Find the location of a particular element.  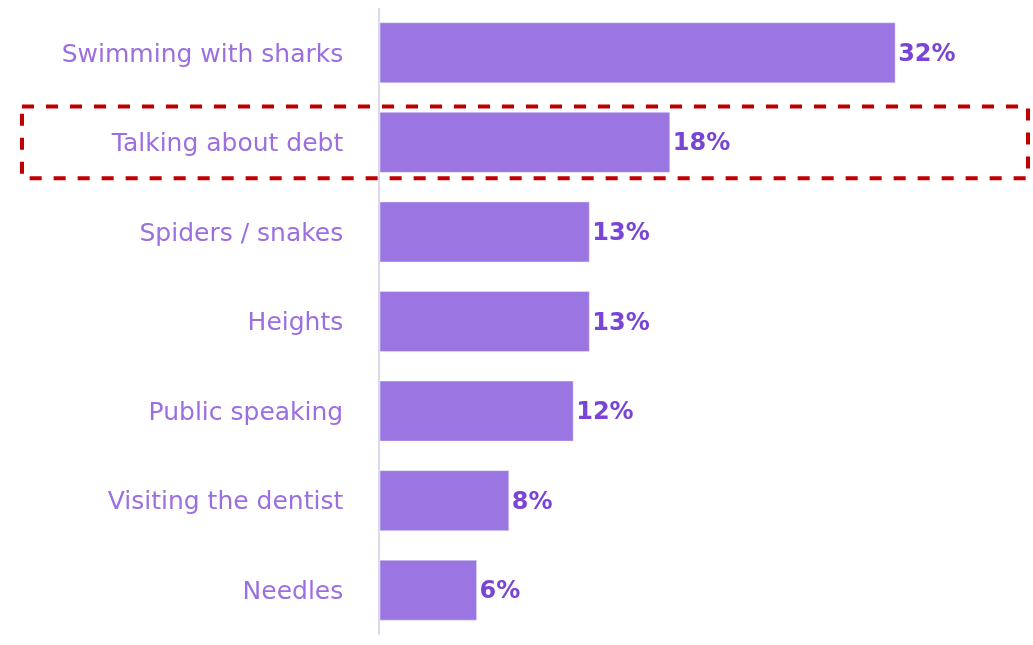

y-tick-label: Needles is located at coordinates (293, 590).